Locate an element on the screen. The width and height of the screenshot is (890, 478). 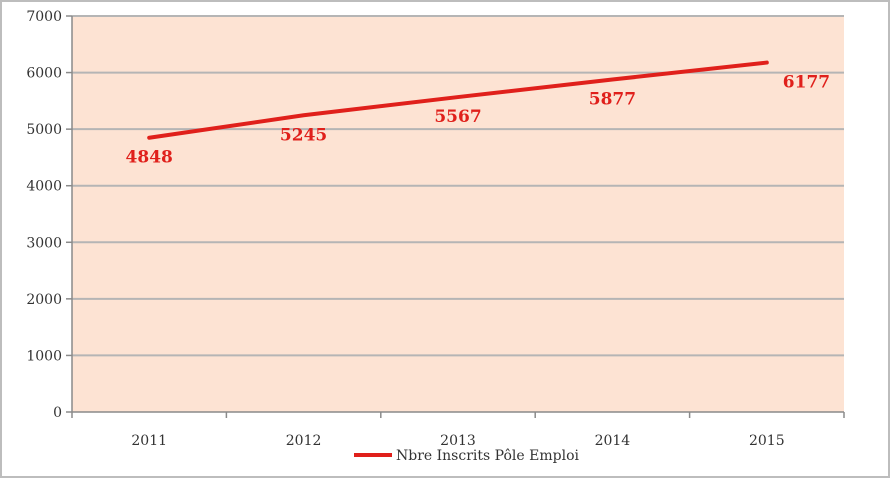
y-tick-label: 6000 is located at coordinates (44, 74).